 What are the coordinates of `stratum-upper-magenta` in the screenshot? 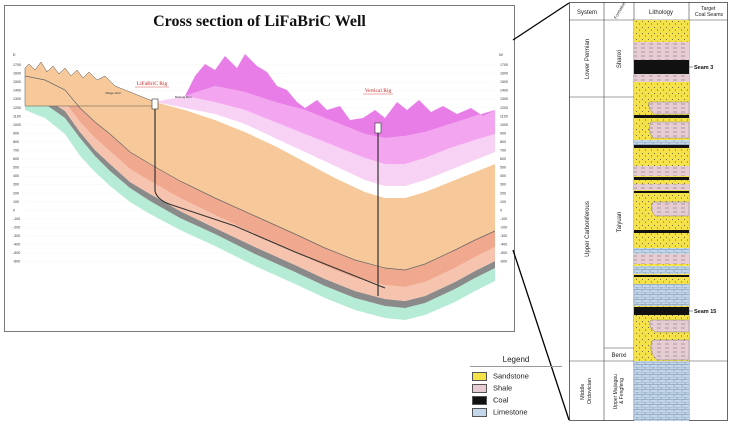 It's located at (340, 96).